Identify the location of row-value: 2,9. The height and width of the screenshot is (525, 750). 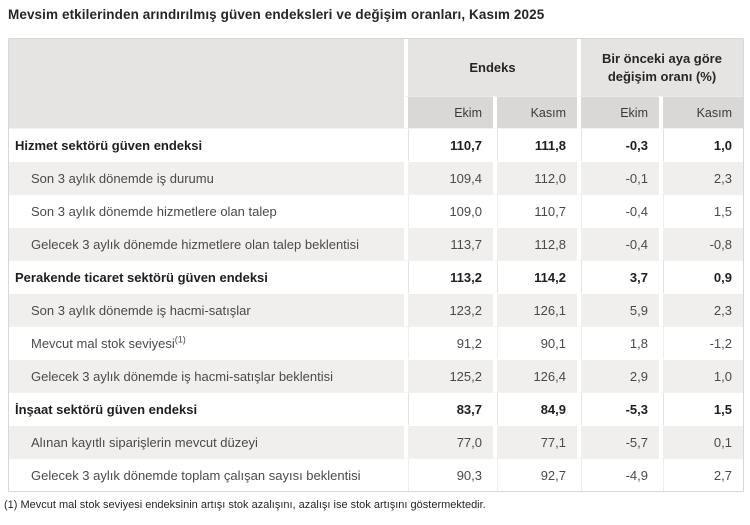
(618, 375).